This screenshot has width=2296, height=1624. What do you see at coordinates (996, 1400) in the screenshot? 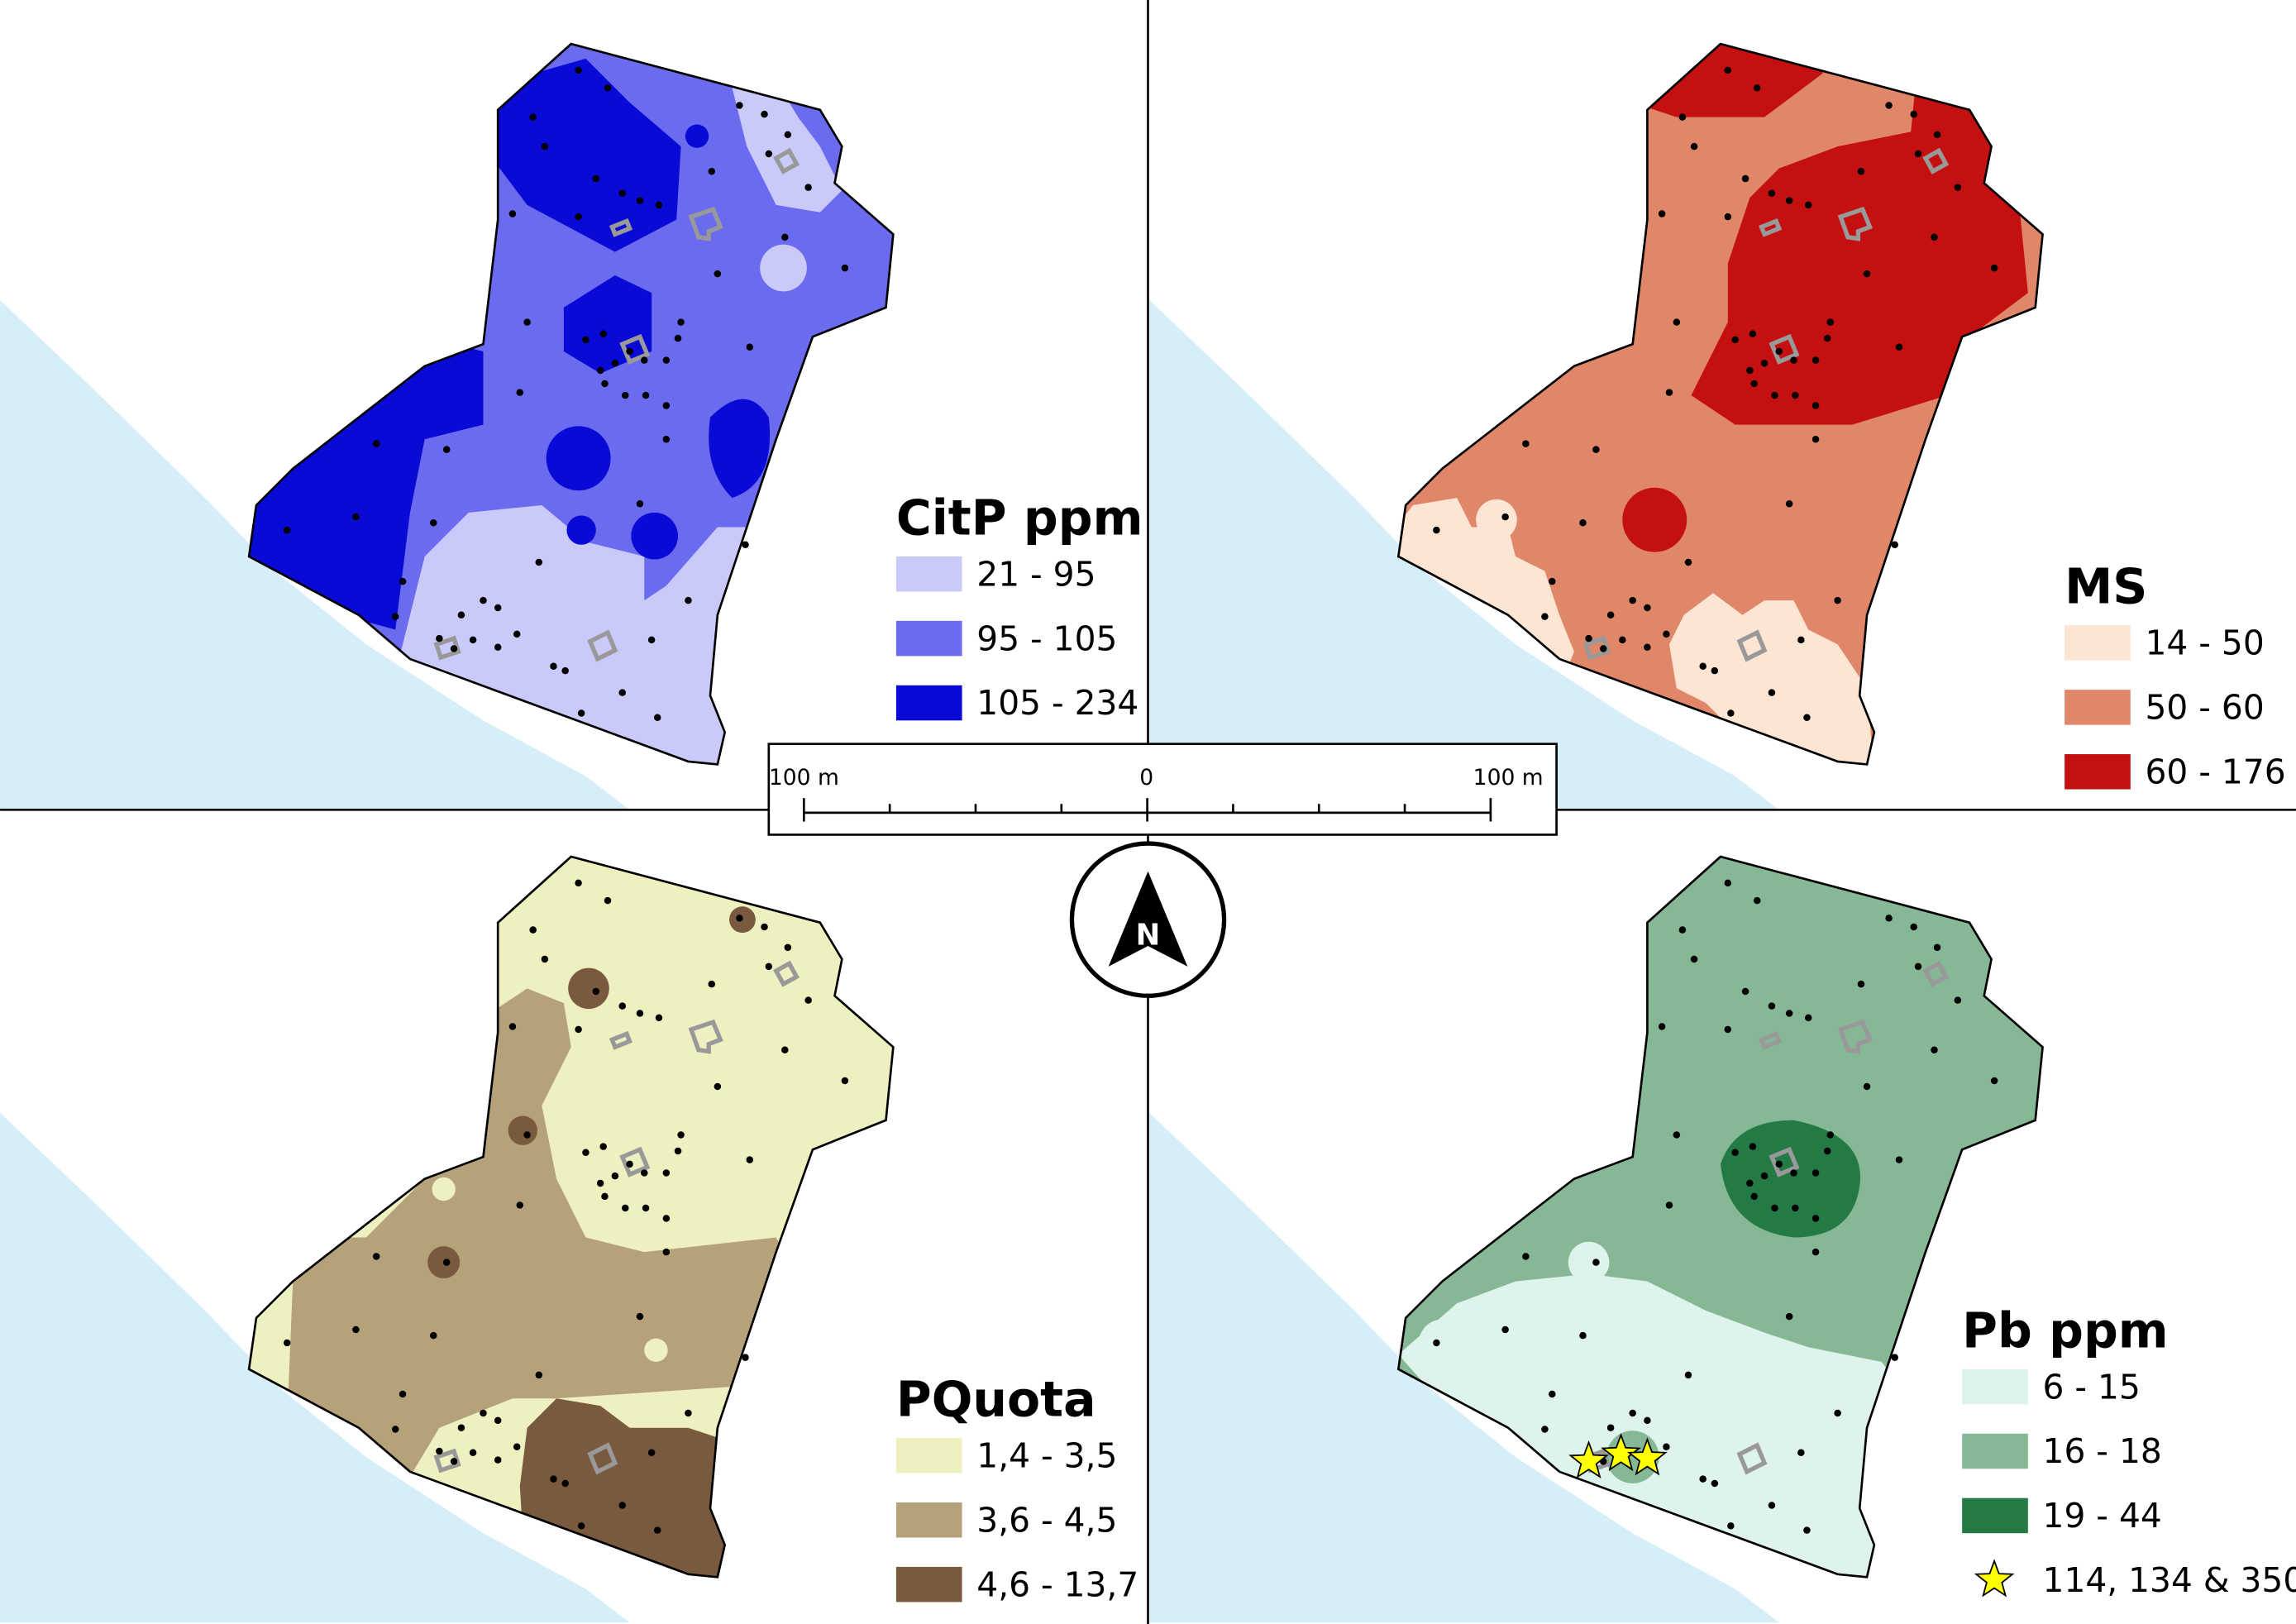
I see `legend-title: PQuota` at bounding box center [996, 1400].